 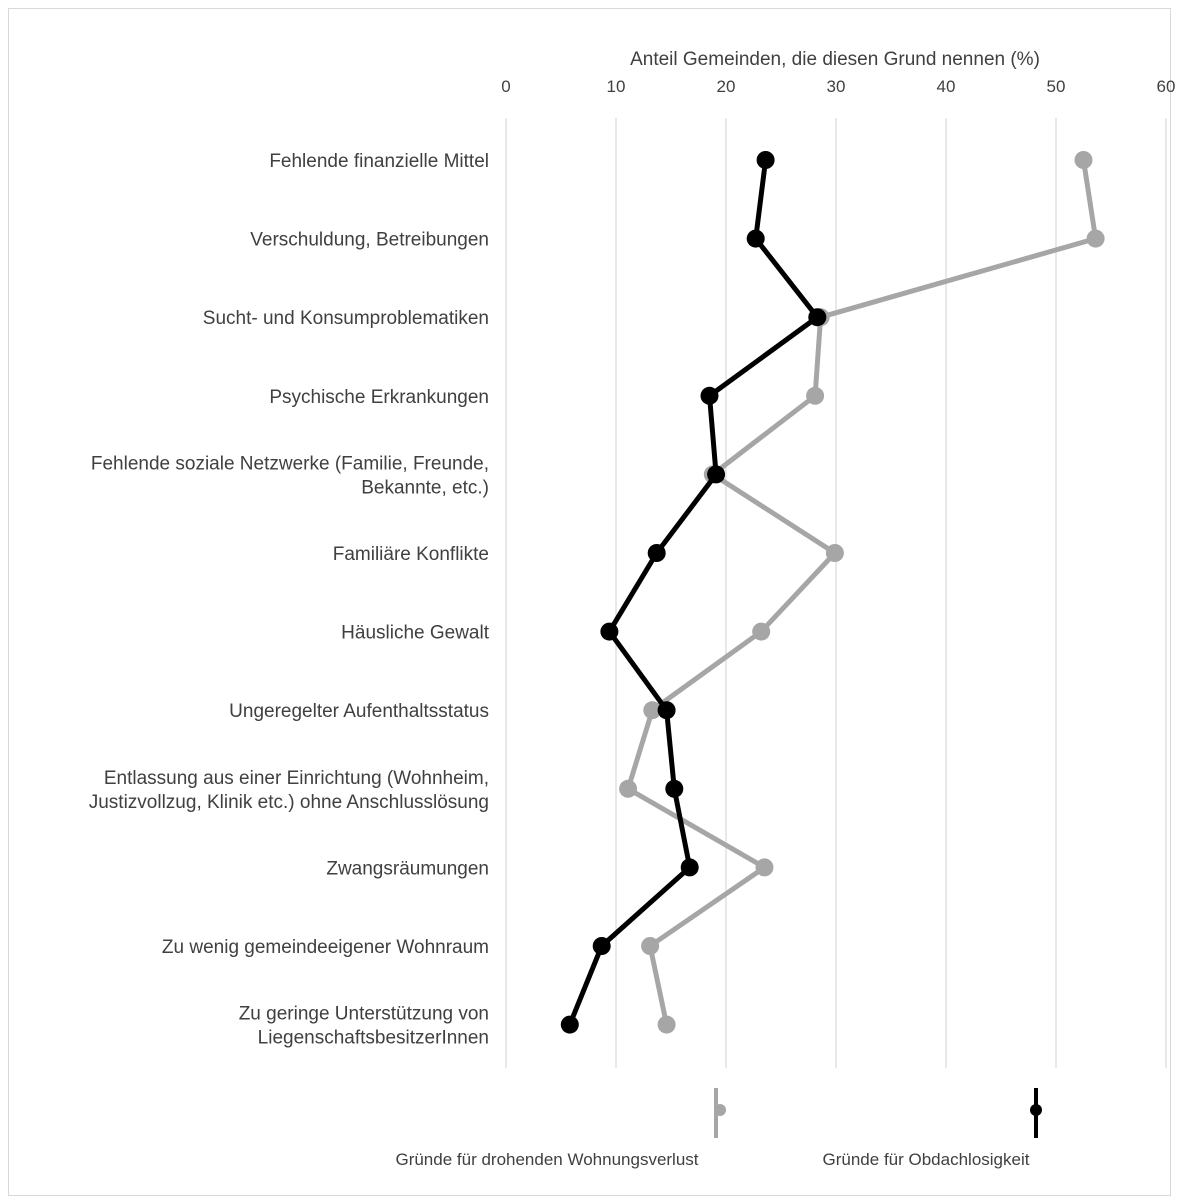 What do you see at coordinates (379, 397) in the screenshot?
I see `category-label: Psychische Erkrankungen` at bounding box center [379, 397].